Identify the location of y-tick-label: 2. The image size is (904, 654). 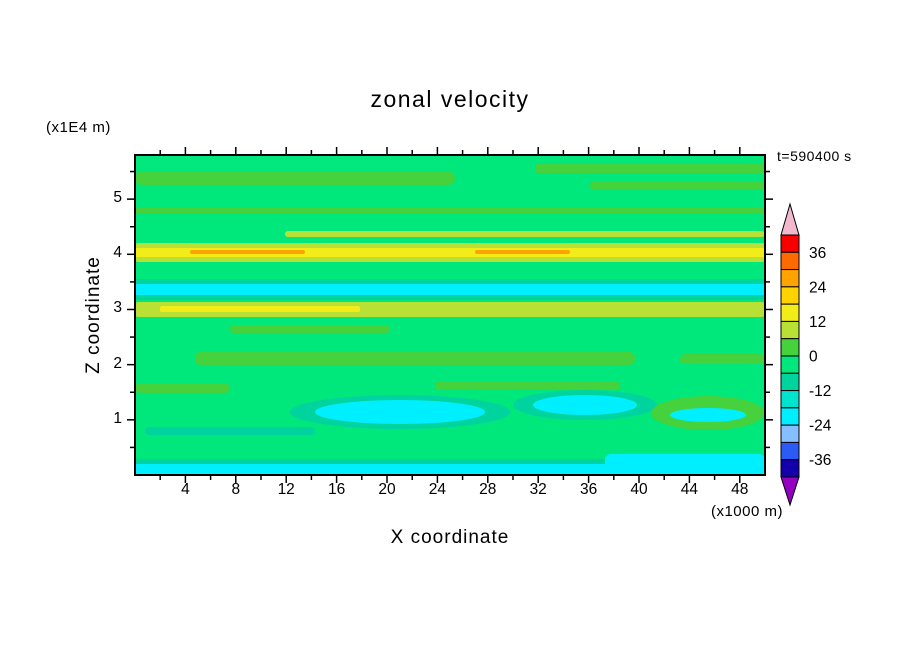
(117, 363).